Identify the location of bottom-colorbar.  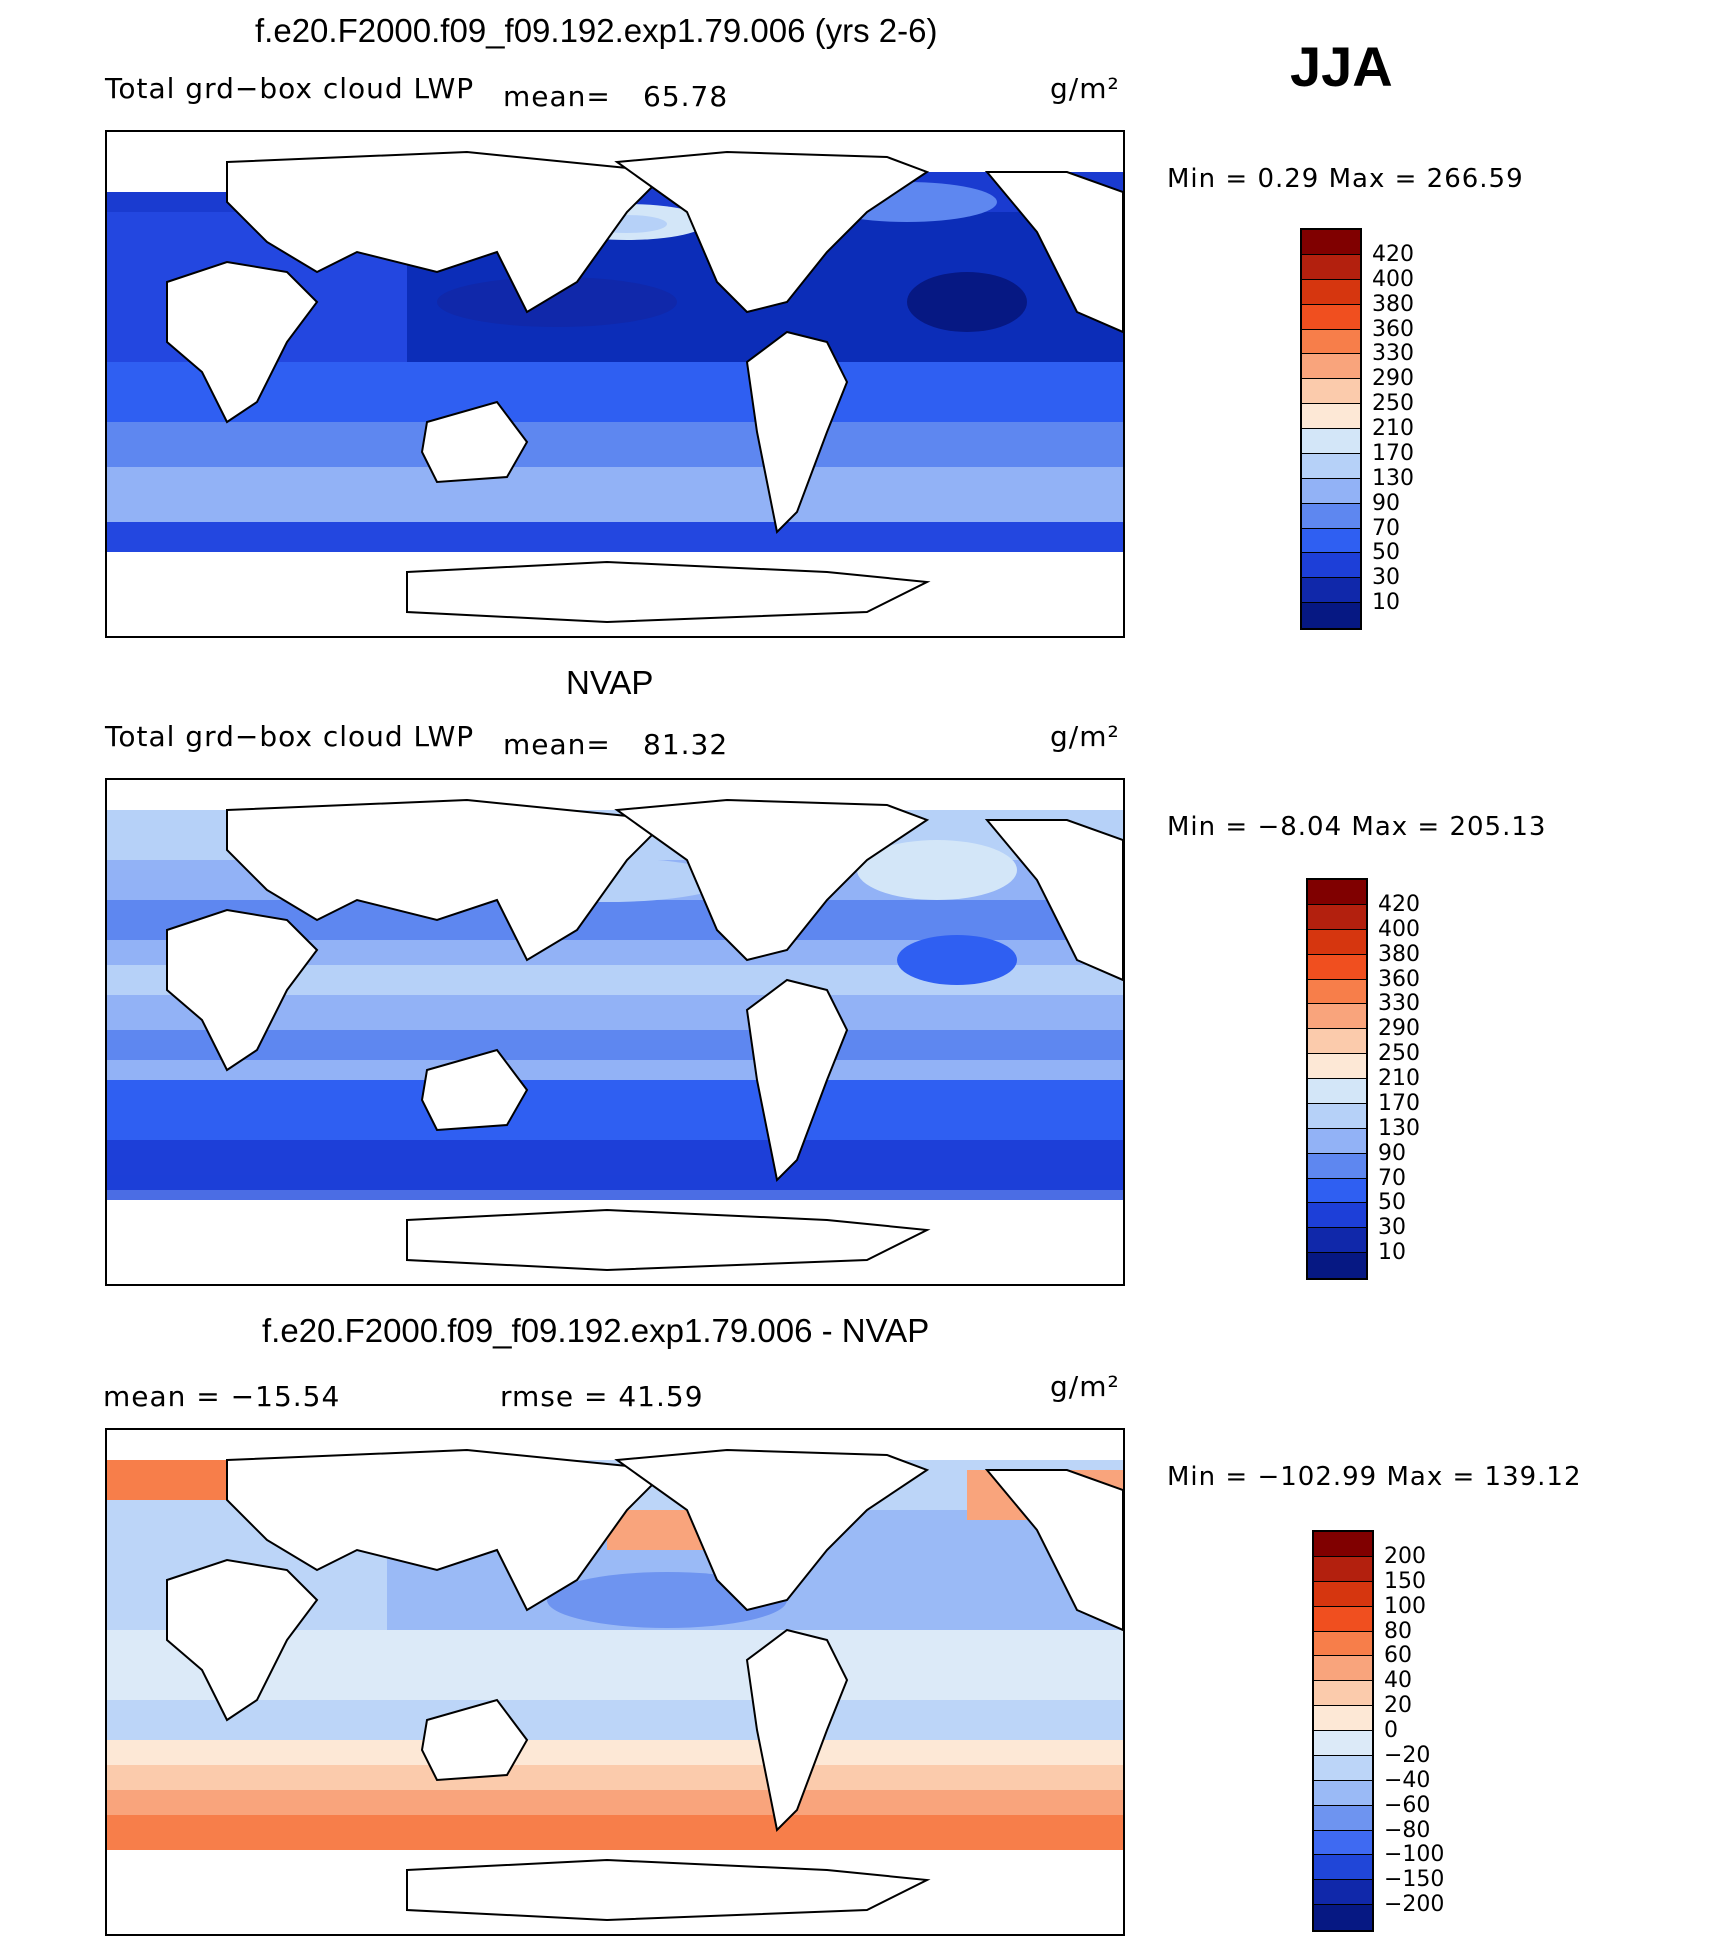
(1343, 1731).